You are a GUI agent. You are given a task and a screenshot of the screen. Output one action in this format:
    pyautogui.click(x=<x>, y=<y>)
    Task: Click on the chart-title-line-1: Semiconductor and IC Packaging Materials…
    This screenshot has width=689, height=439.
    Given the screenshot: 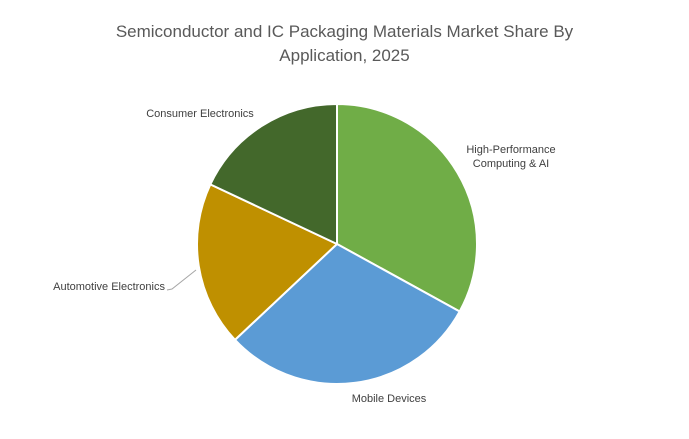 What is the action you would take?
    pyautogui.click(x=344, y=31)
    